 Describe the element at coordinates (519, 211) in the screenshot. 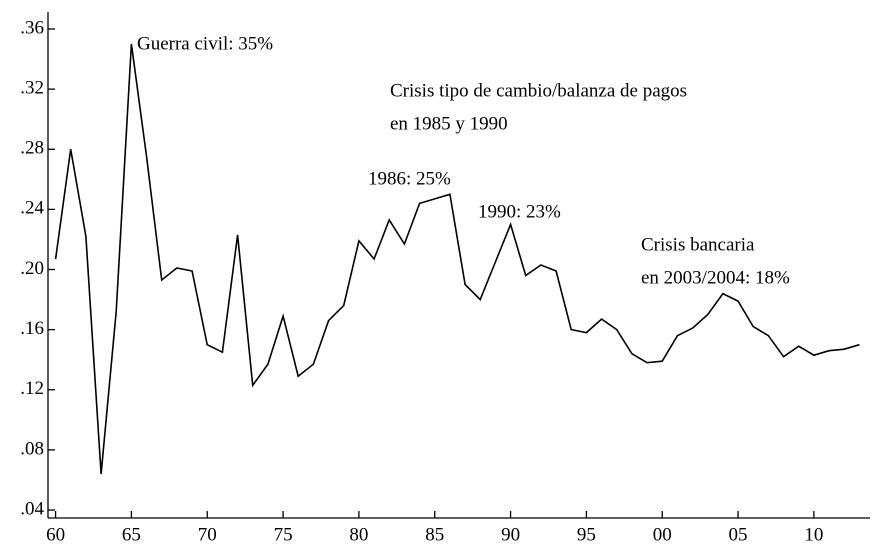

I see `annotation: 1990: 23%` at that location.